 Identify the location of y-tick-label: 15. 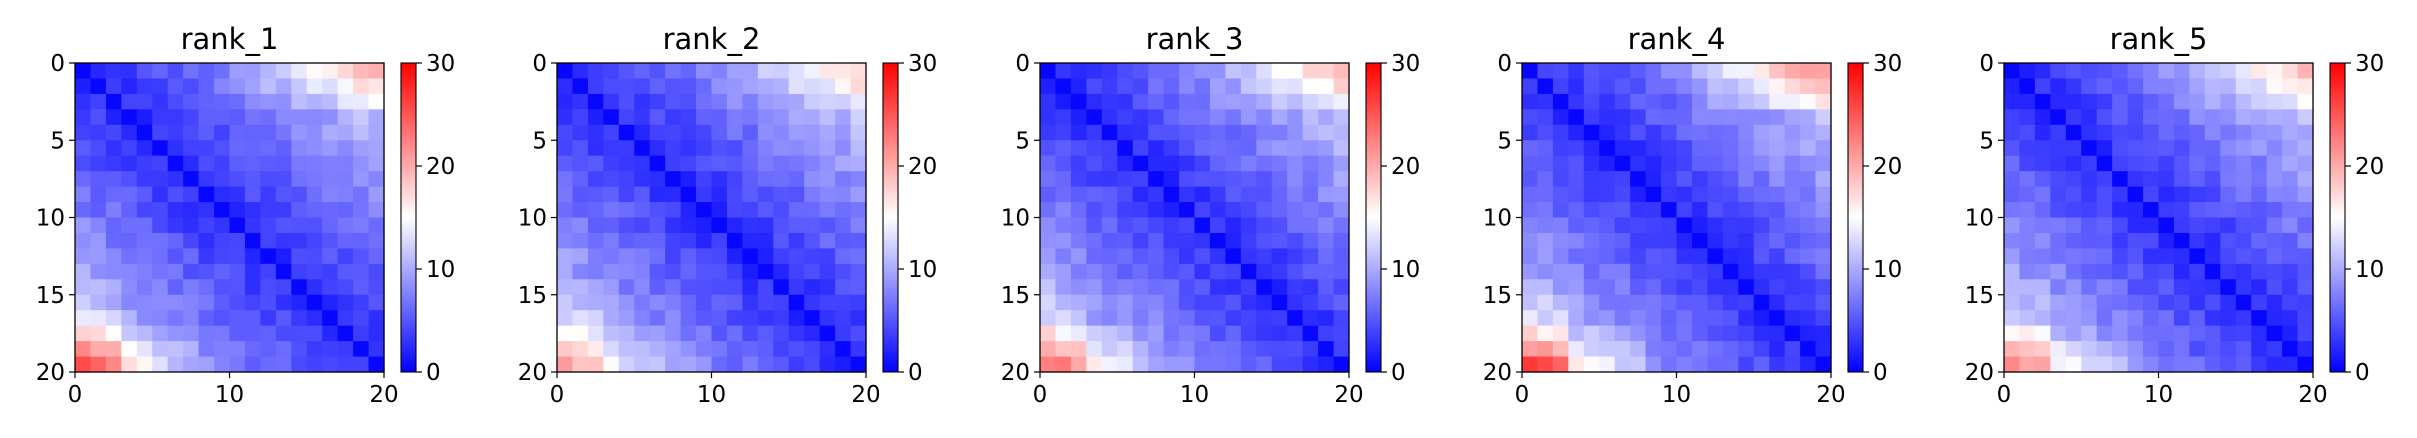
(1979, 296).